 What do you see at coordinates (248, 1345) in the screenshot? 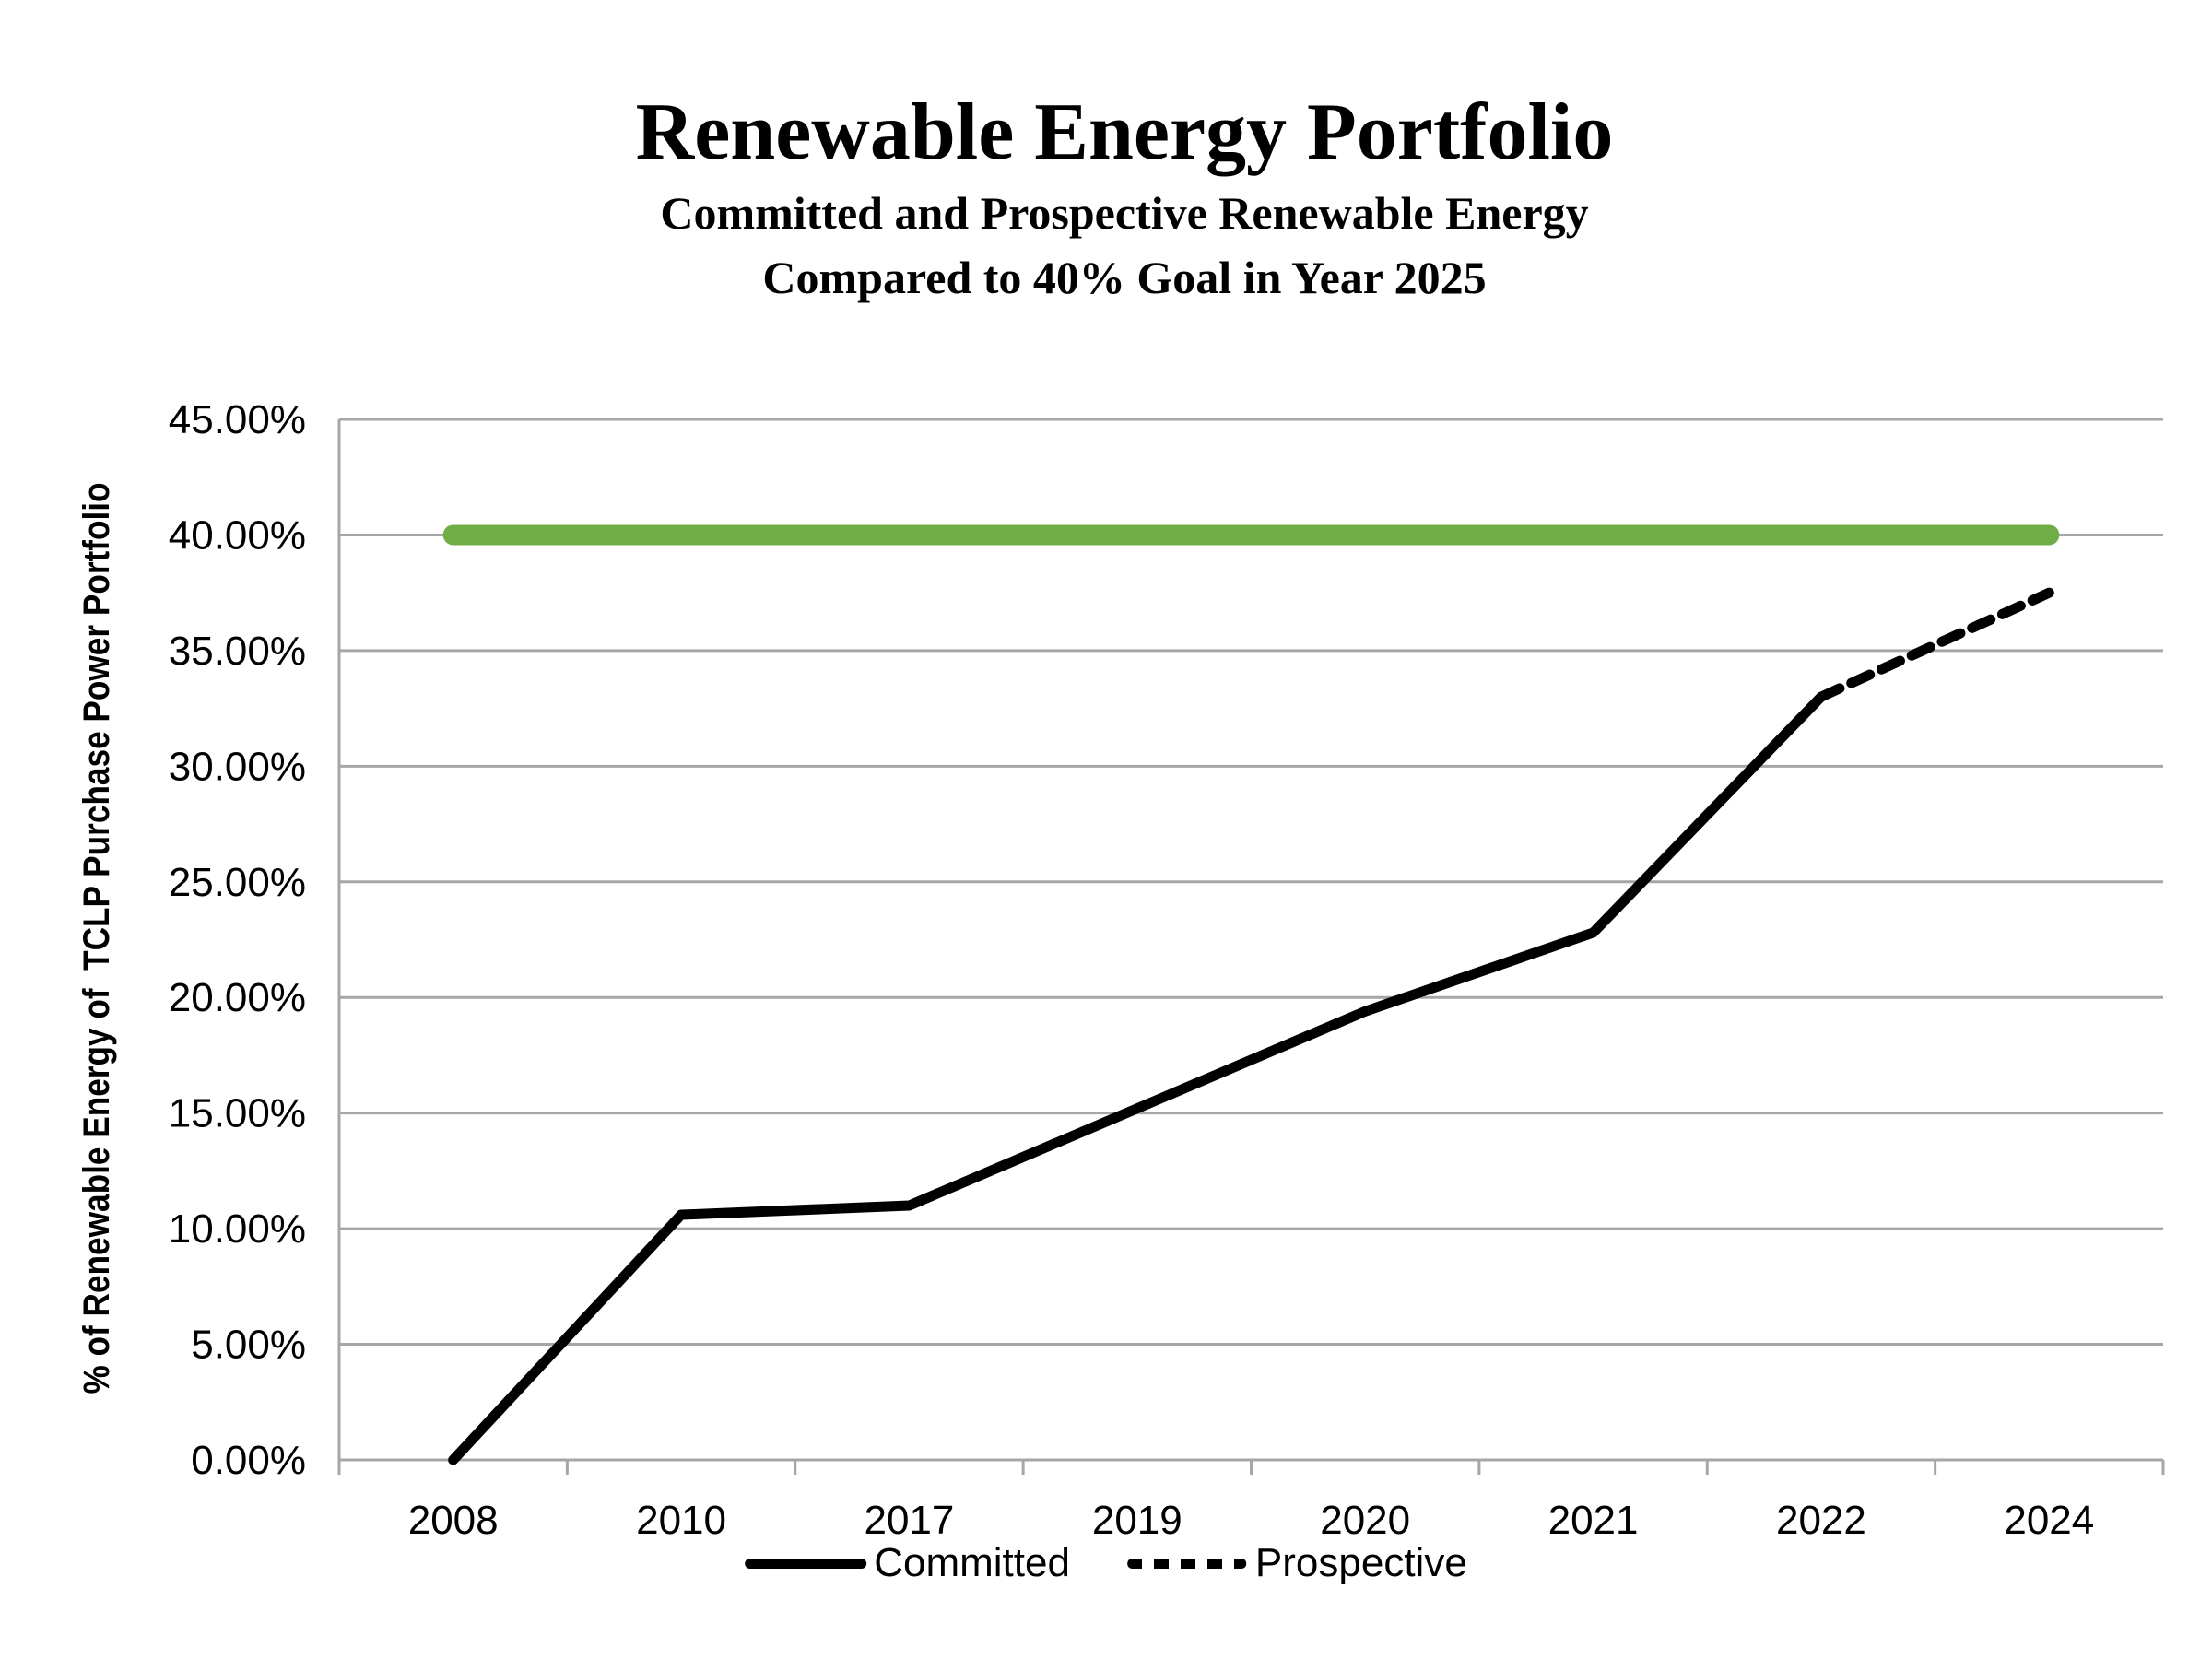
I see `y-tick-label: 5.00%` at bounding box center [248, 1345].